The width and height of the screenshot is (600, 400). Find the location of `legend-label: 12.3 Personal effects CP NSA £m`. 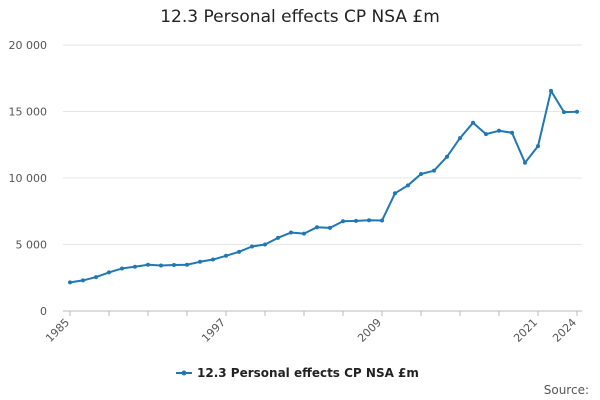

legend-label: 12.3 Personal effects CP NSA £m is located at coordinates (308, 373).